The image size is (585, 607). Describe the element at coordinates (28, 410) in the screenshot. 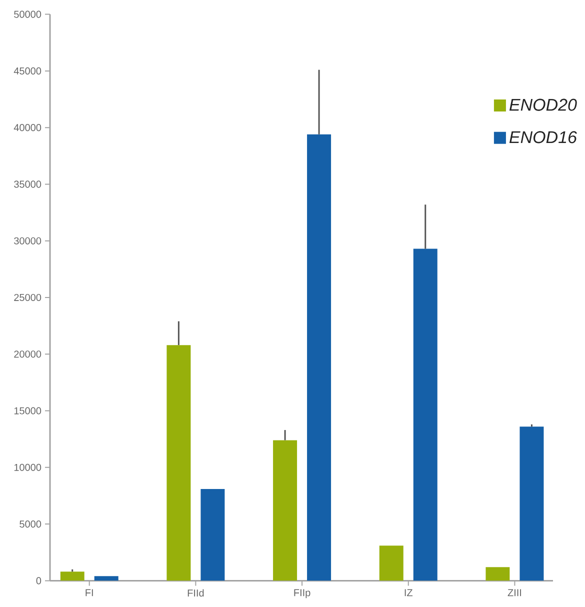

I see `y-tick-label: 15000` at that location.